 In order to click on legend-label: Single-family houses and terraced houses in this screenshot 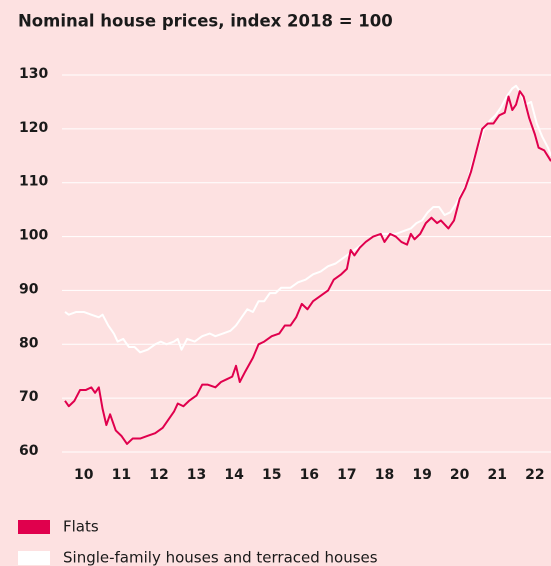, I will do `click(220, 557)`.